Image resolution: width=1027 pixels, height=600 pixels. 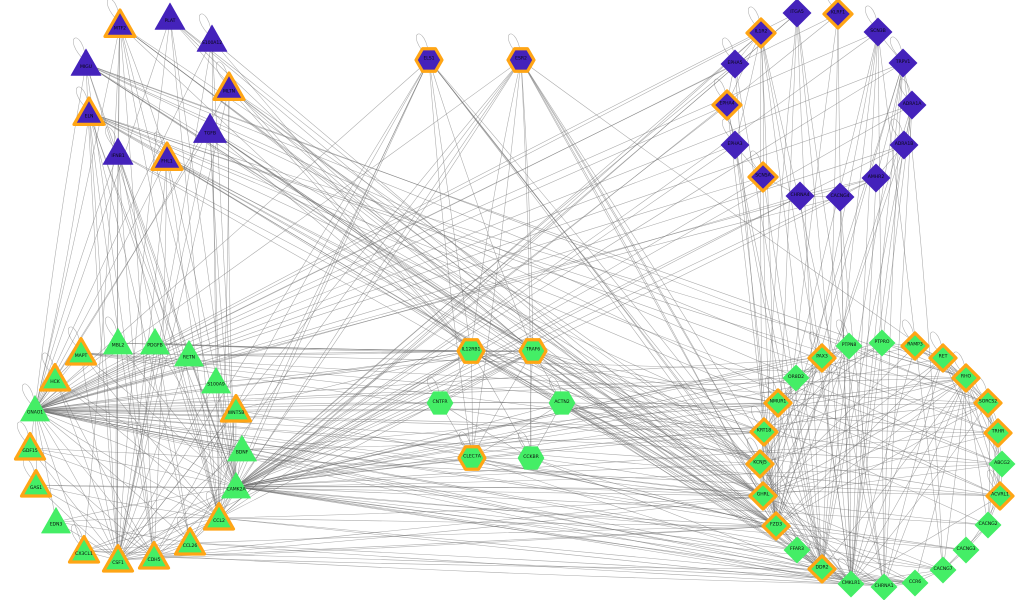 What do you see at coordinates (153, 556) in the screenshot?
I see `graph-node-cdh5: CDH5` at bounding box center [153, 556].